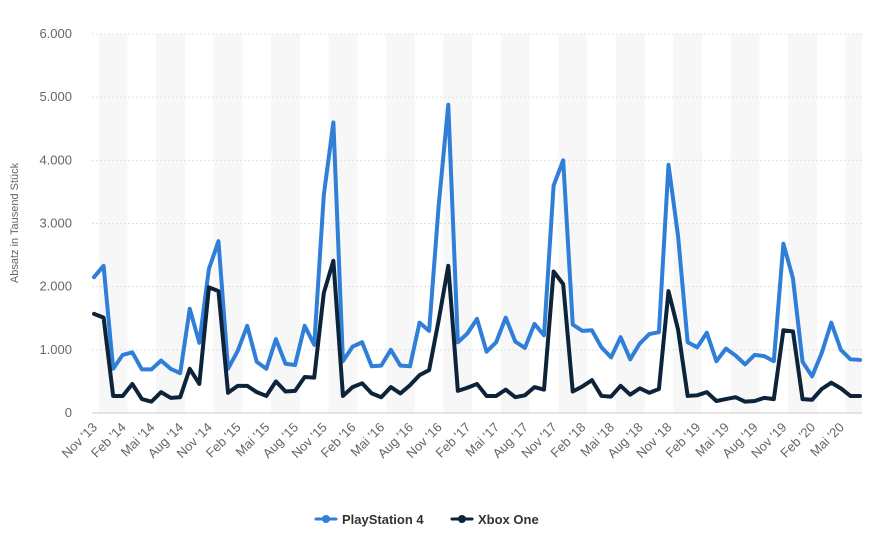 The width and height of the screenshot is (872, 537). What do you see at coordinates (15, 222) in the screenshot?
I see `y-axis-label: Absatz in Tausend Stück` at bounding box center [15, 222].